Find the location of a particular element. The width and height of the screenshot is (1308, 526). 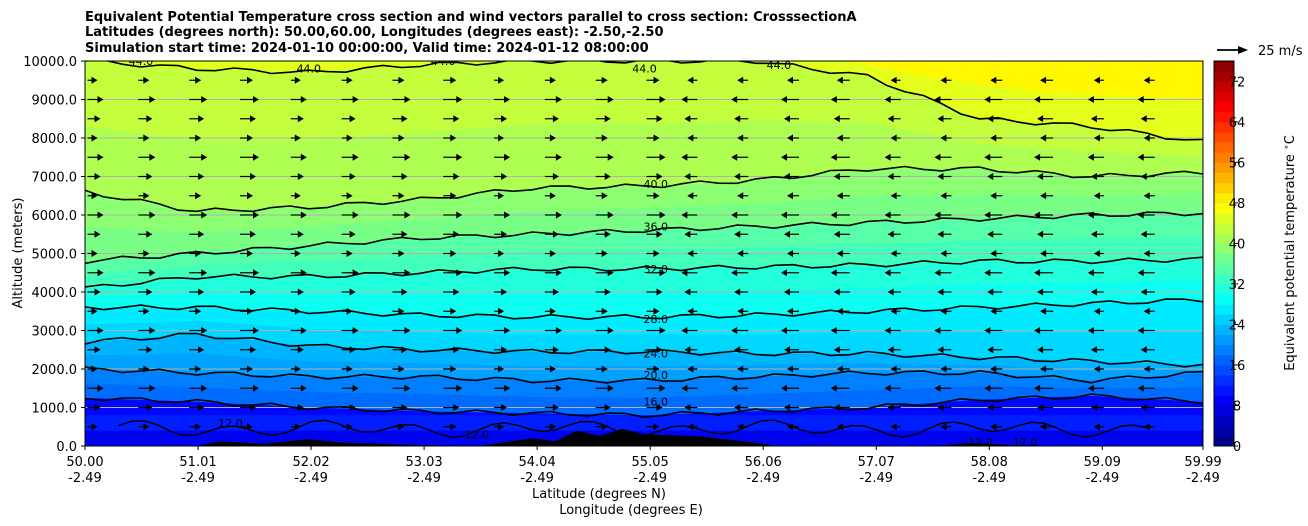

quiver-key-arrowhead is located at coordinates (1243, 50).